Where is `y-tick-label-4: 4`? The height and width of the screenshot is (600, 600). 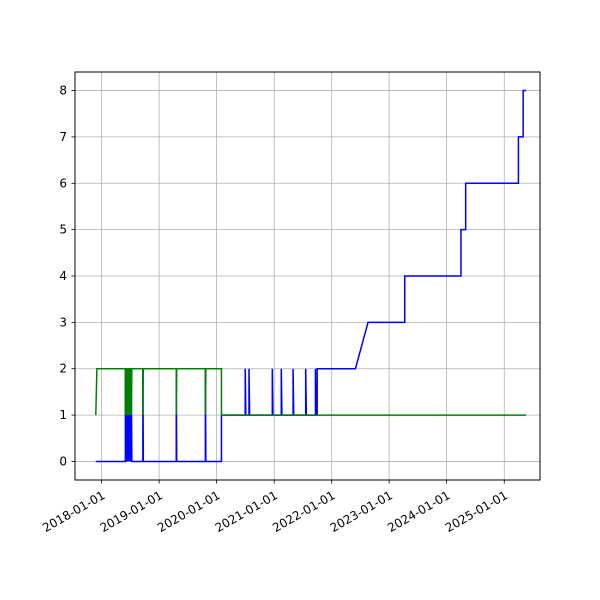 y-tick-label-4: 4 is located at coordinates (63, 276).